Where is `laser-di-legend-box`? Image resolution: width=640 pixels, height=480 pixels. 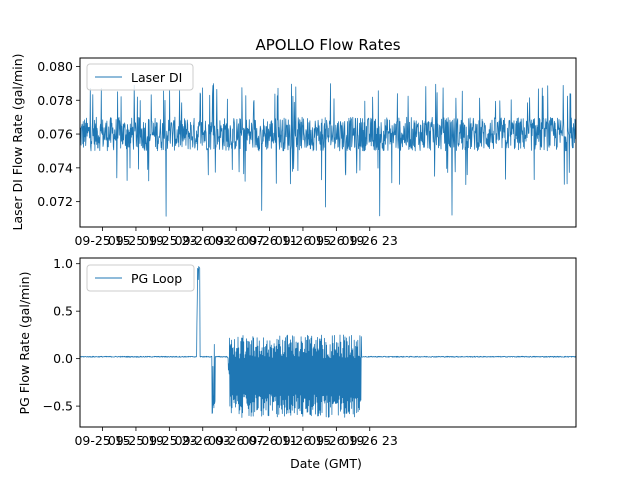 laser-di-legend-box is located at coordinates (140, 77).